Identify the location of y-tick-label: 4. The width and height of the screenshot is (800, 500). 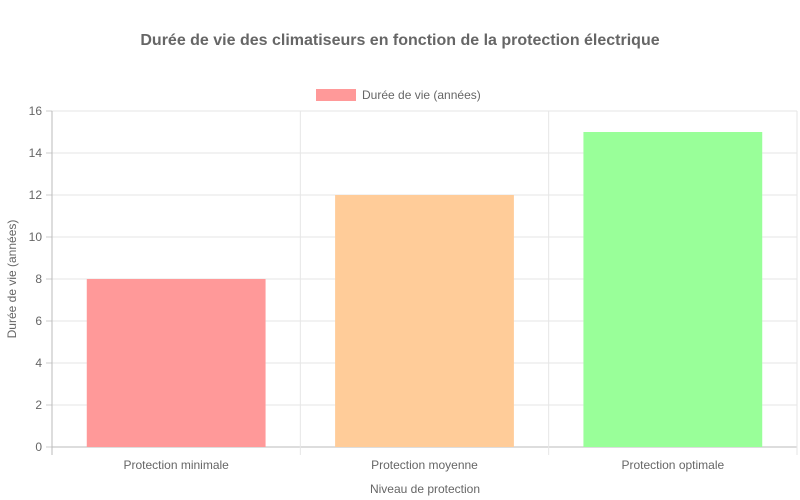
(38, 363).